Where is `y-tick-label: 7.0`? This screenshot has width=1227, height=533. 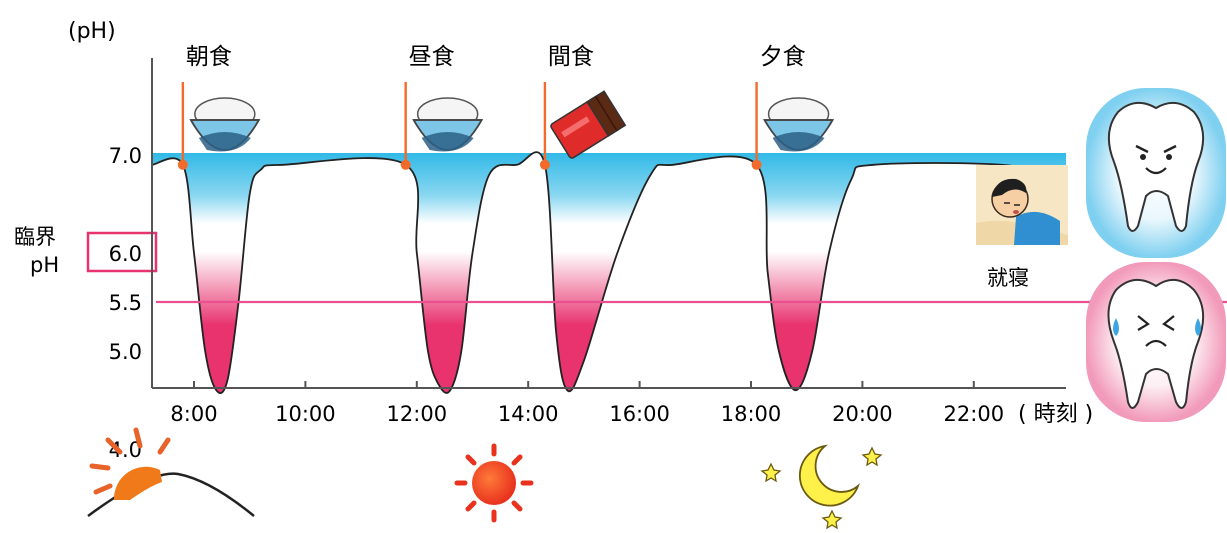
y-tick-label: 7.0 is located at coordinates (125, 156).